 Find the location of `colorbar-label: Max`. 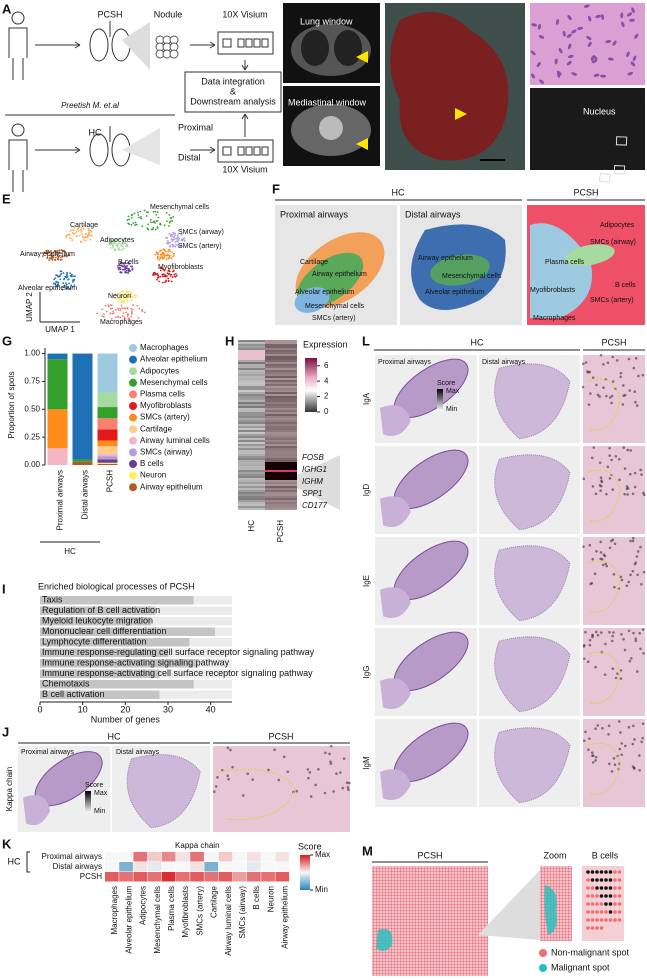

colorbar-label: Max is located at coordinates (322, 854).